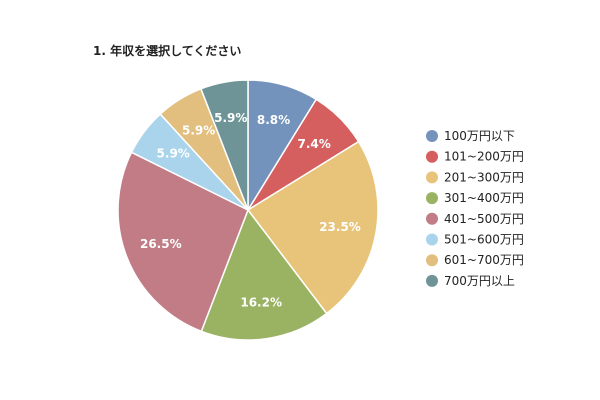  What do you see at coordinates (484, 260) in the screenshot?
I see `legend-label-7: 601~700万円` at bounding box center [484, 260].